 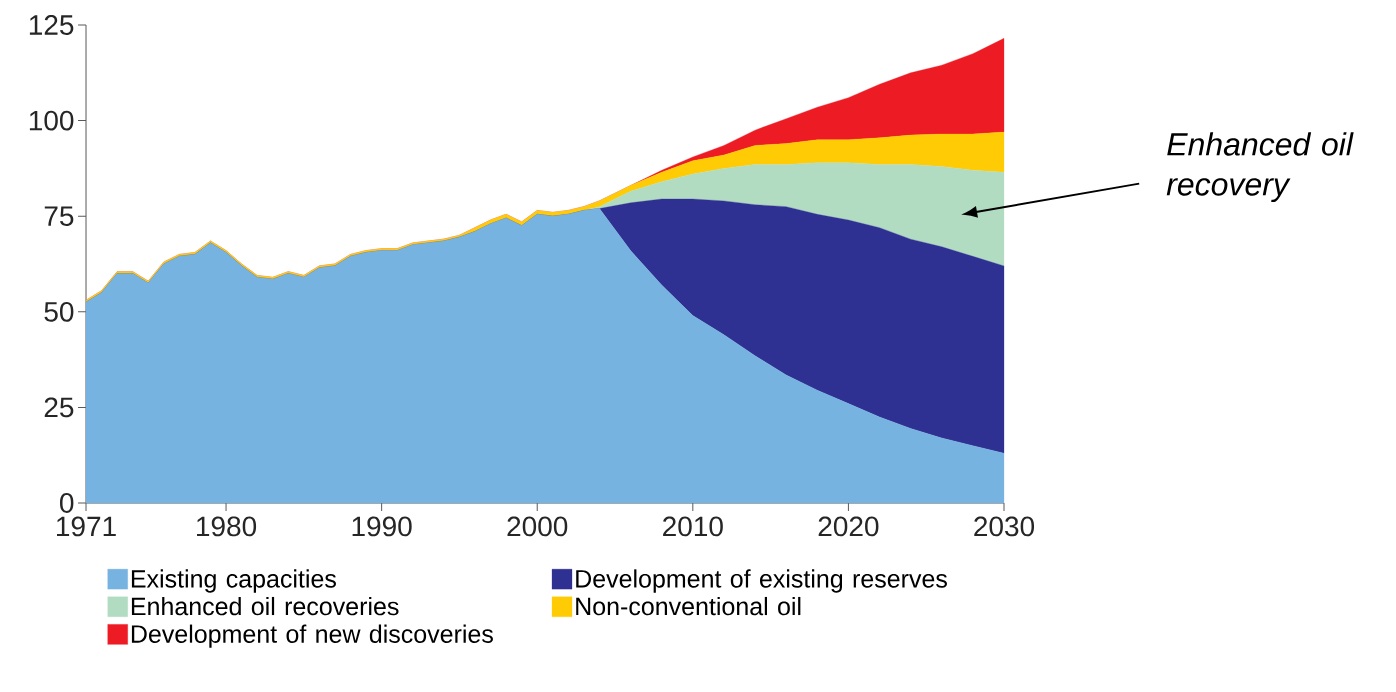 What do you see at coordinates (233, 581) in the screenshot?
I see `legend-label: Existing capacities` at bounding box center [233, 581].